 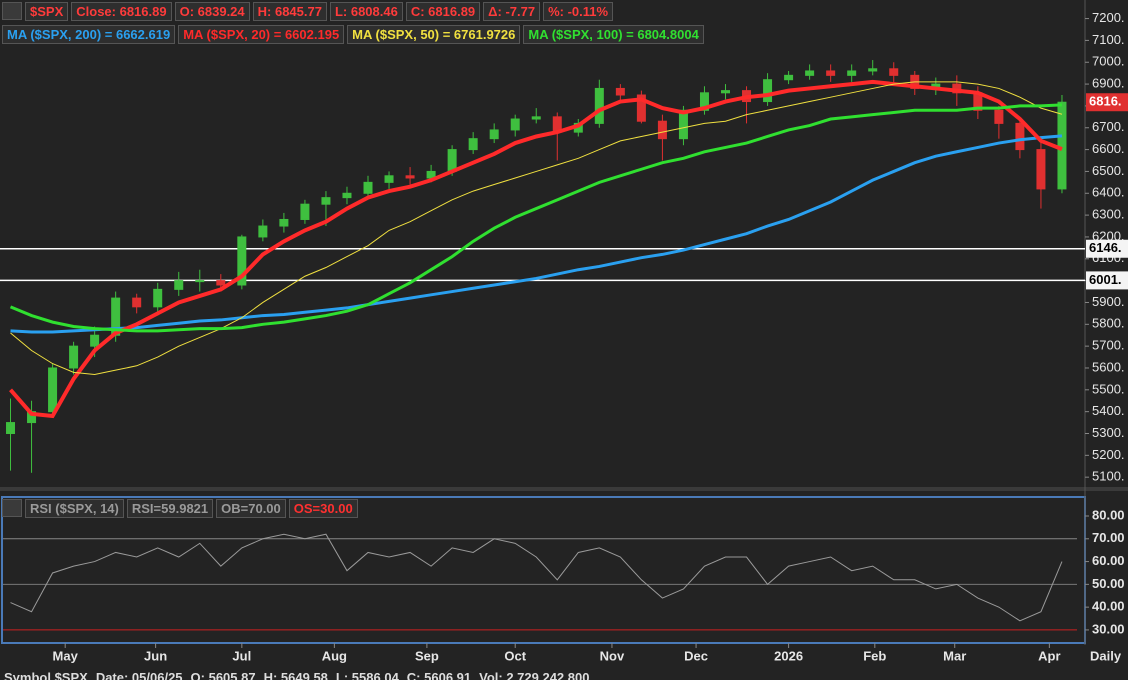 I want to click on y-tick-label: 5300., so click(x=1108, y=432).